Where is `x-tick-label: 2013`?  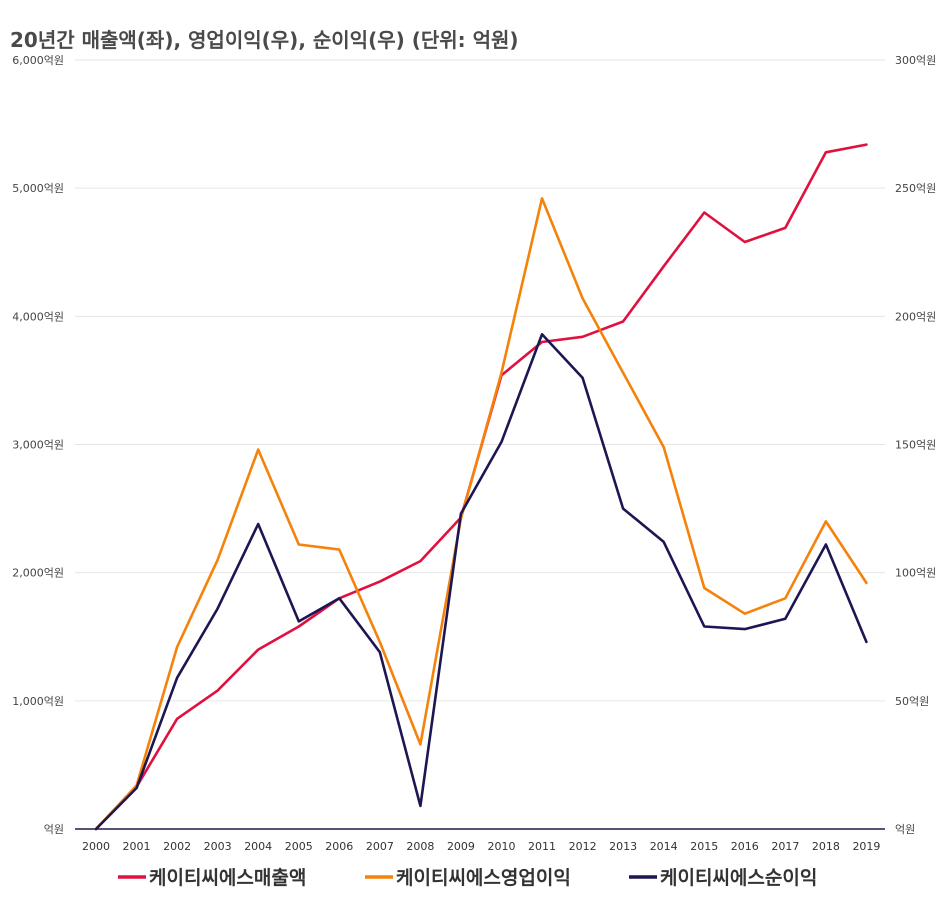
x-tick-label: 2013 is located at coordinates (623, 846).